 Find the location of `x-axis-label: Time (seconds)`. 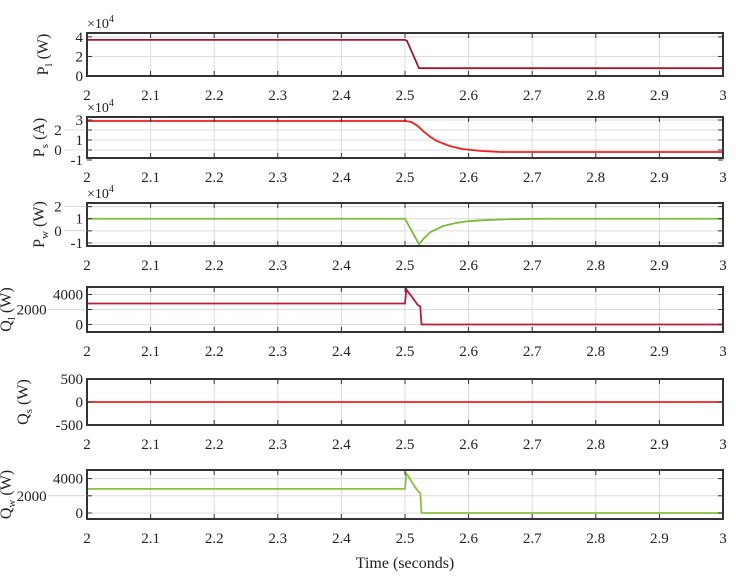

x-axis-label: Time (seconds) is located at coordinates (405, 563).